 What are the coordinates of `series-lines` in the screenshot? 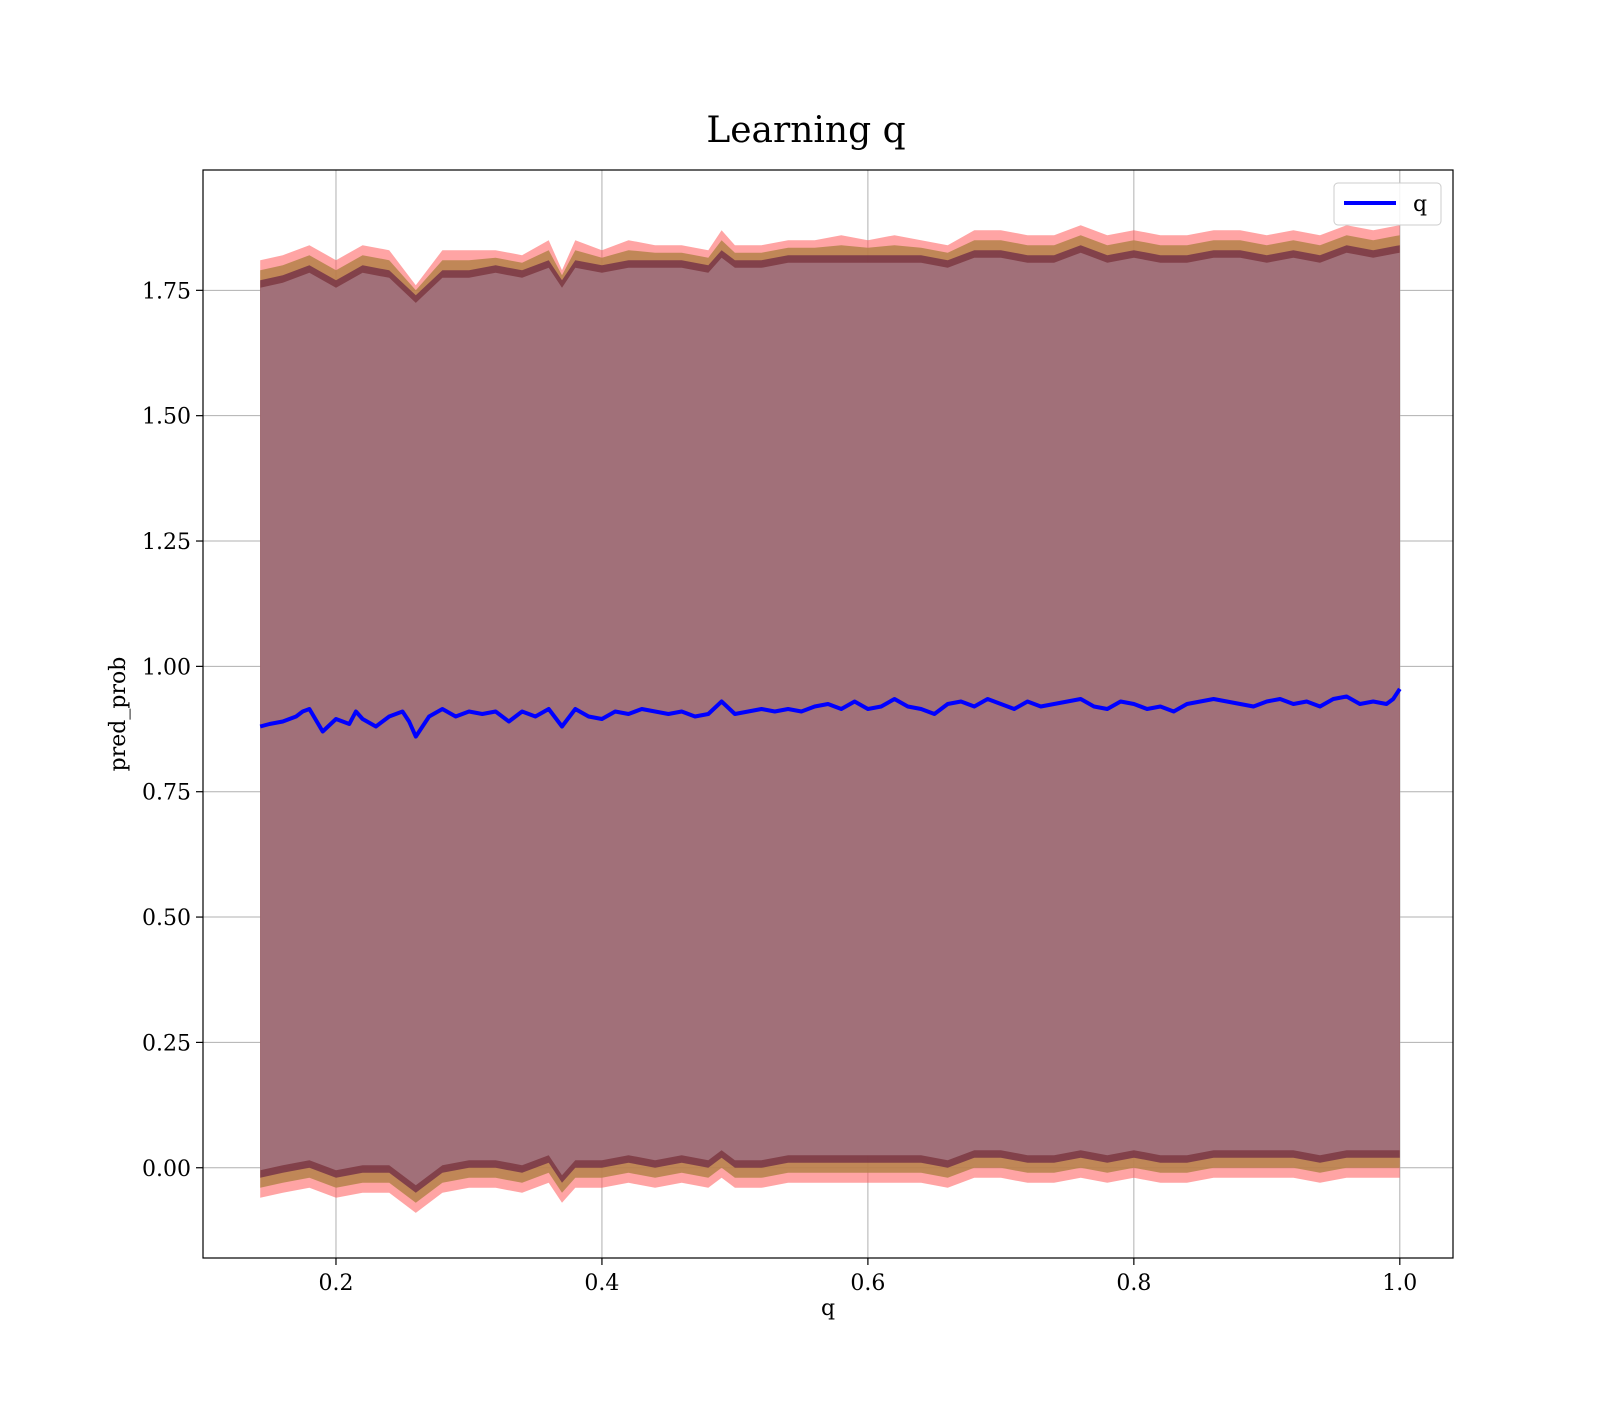 It's located at (830, 713).